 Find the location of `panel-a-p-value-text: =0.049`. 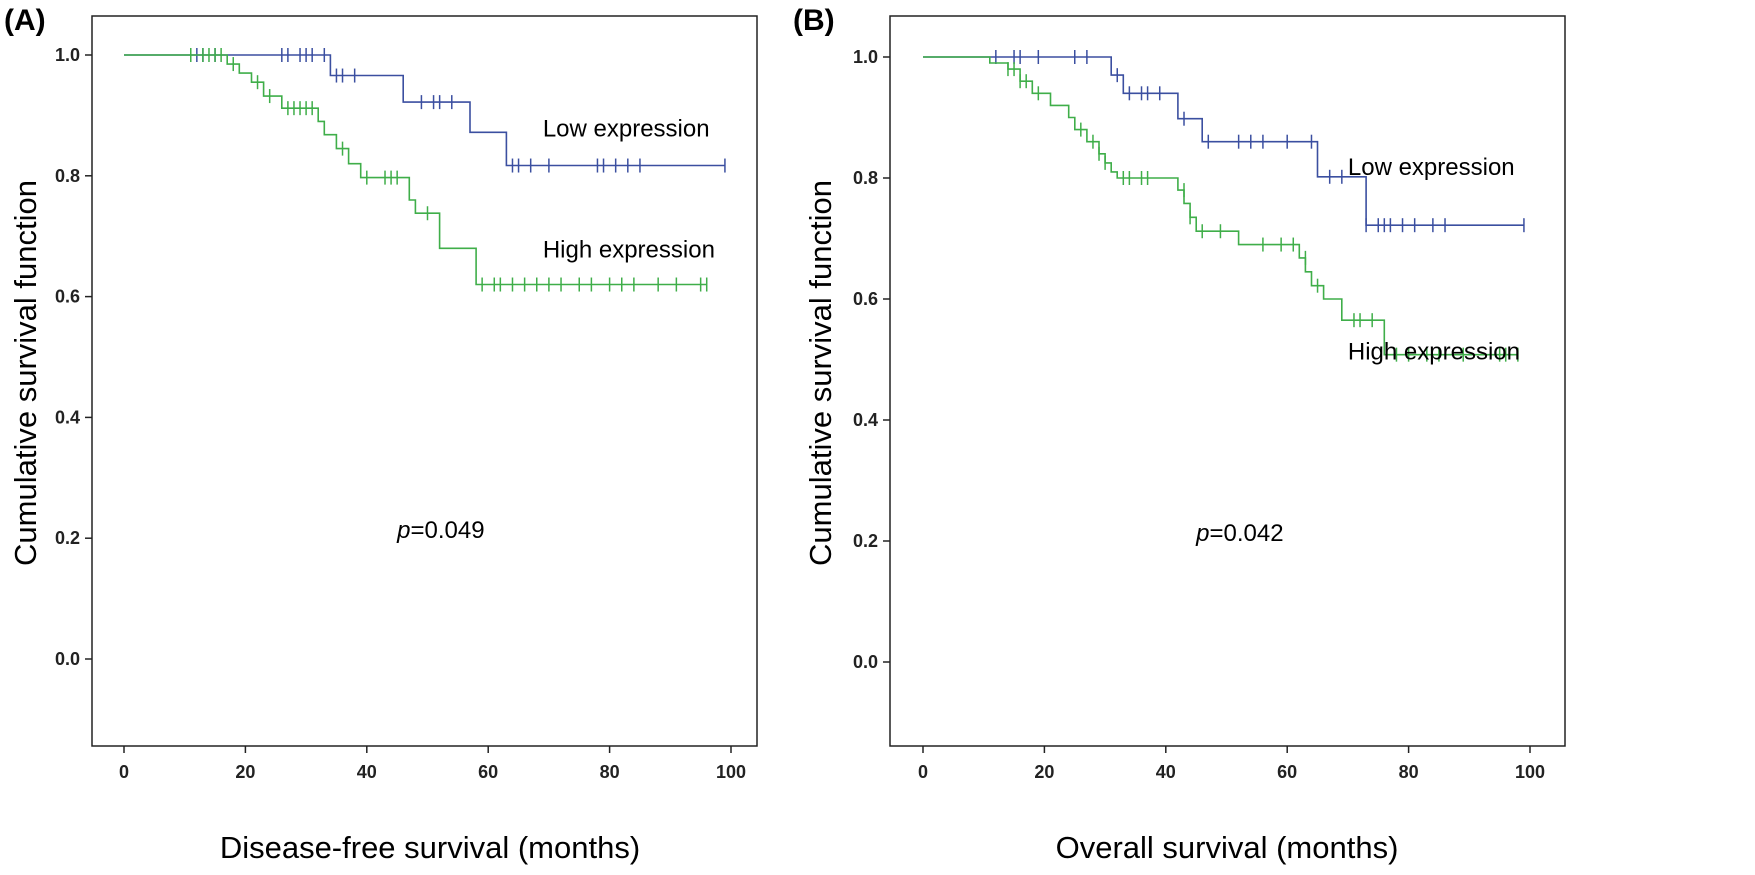

panel-a-p-value-text: =0.049 is located at coordinates (448, 530).